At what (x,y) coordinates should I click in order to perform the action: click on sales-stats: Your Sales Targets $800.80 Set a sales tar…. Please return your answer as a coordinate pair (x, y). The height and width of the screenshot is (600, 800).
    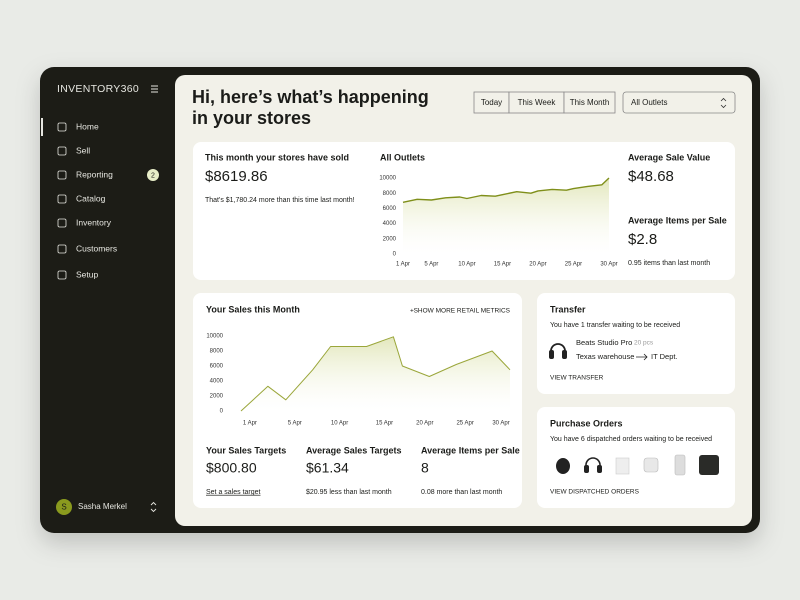
    Looking at the image, I should click on (363, 470).